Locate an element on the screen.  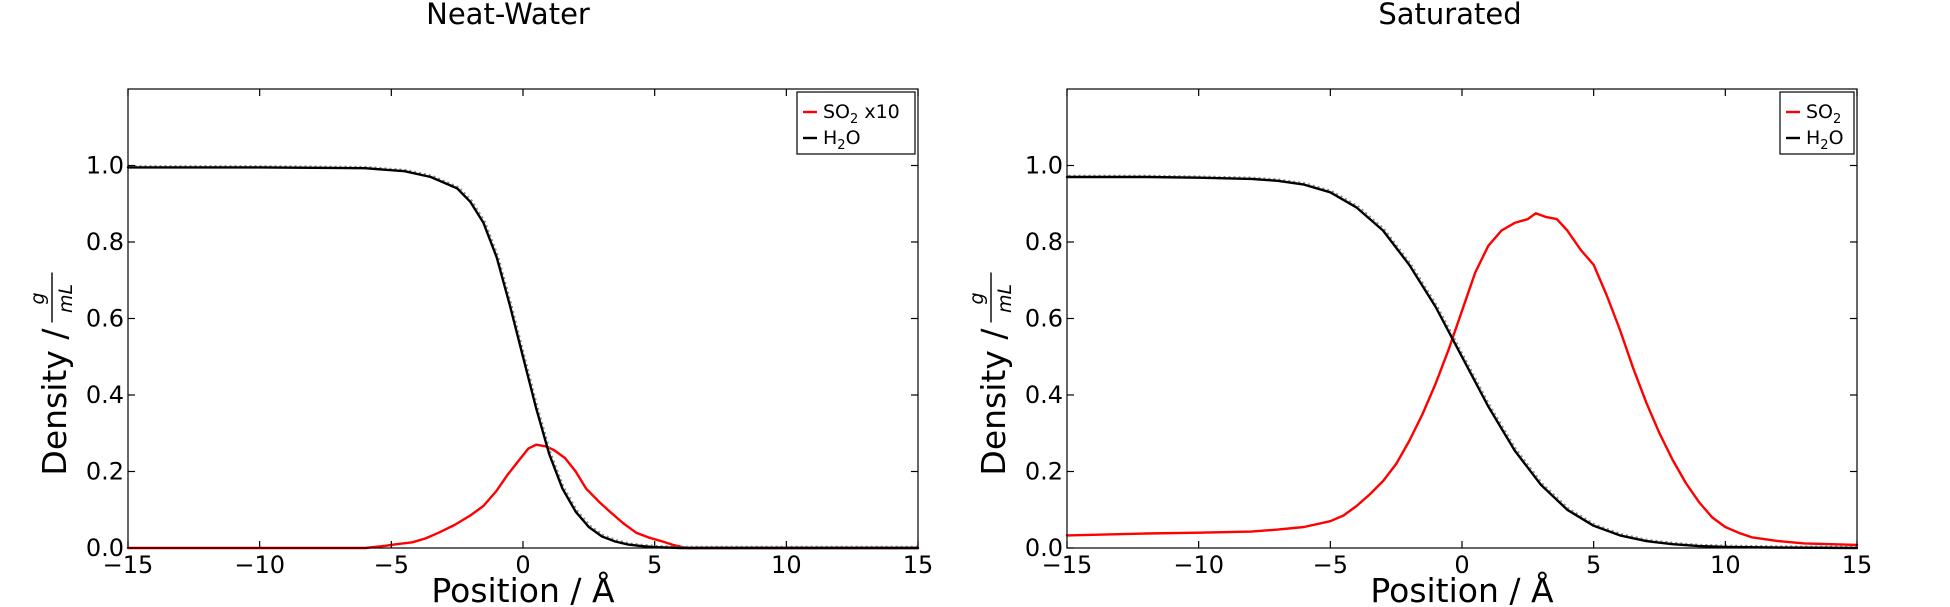
chart-title: Saturated is located at coordinates (1449, 15).